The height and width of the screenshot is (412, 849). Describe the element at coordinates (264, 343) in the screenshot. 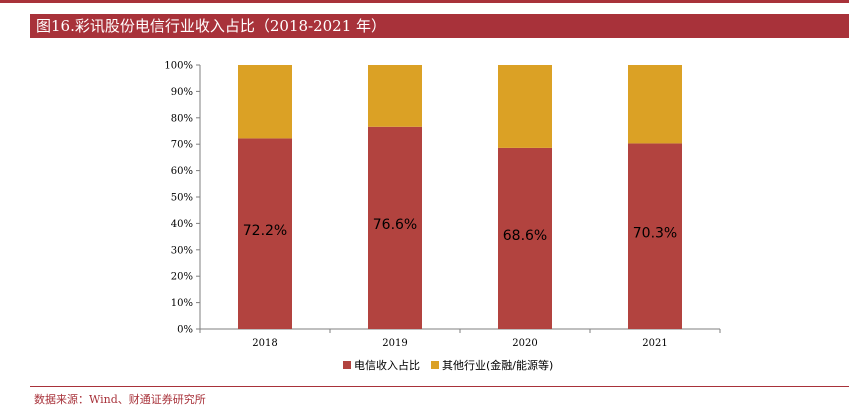

I see `x-tick-label: 2018` at that location.